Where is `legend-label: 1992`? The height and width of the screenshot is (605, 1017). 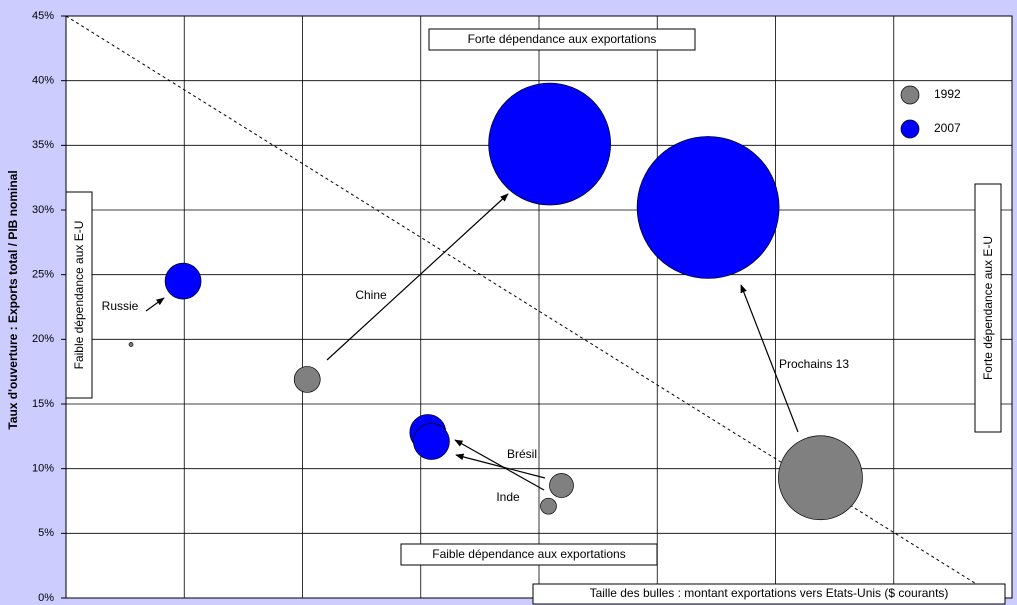
legend-label: 1992 is located at coordinates (947, 94).